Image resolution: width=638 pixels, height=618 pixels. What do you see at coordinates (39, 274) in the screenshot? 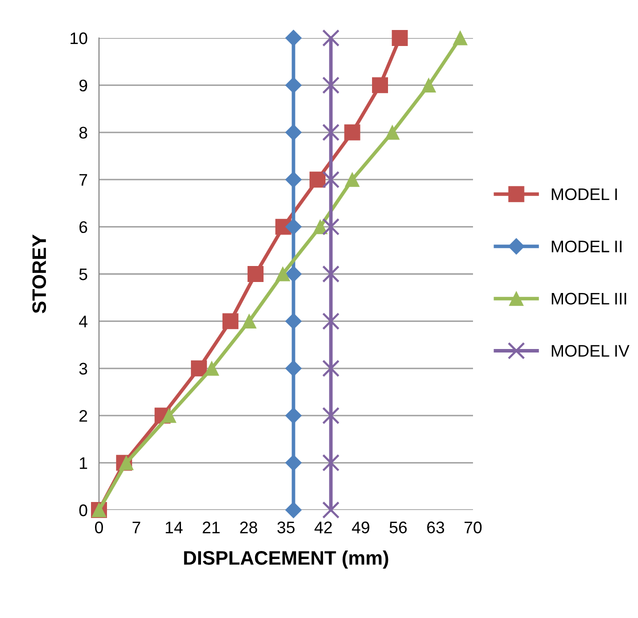
I see `y-axis-title: STOREY` at bounding box center [39, 274].